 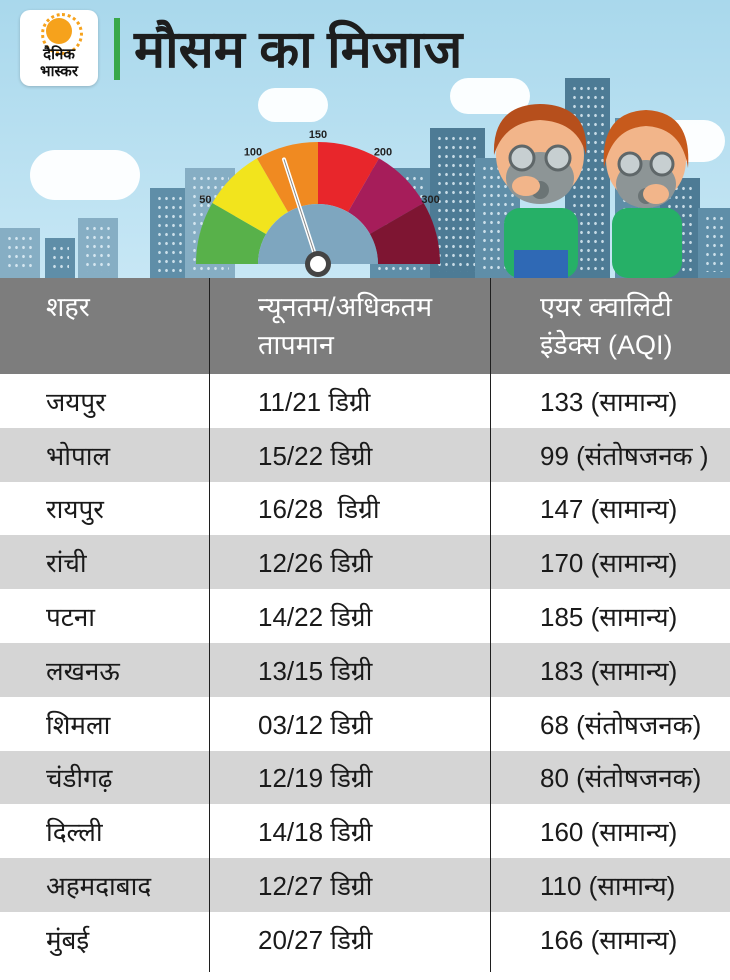 What do you see at coordinates (315, 455) in the screenshot?
I see `temperature-cell: 15/22 डिग्री` at bounding box center [315, 455].